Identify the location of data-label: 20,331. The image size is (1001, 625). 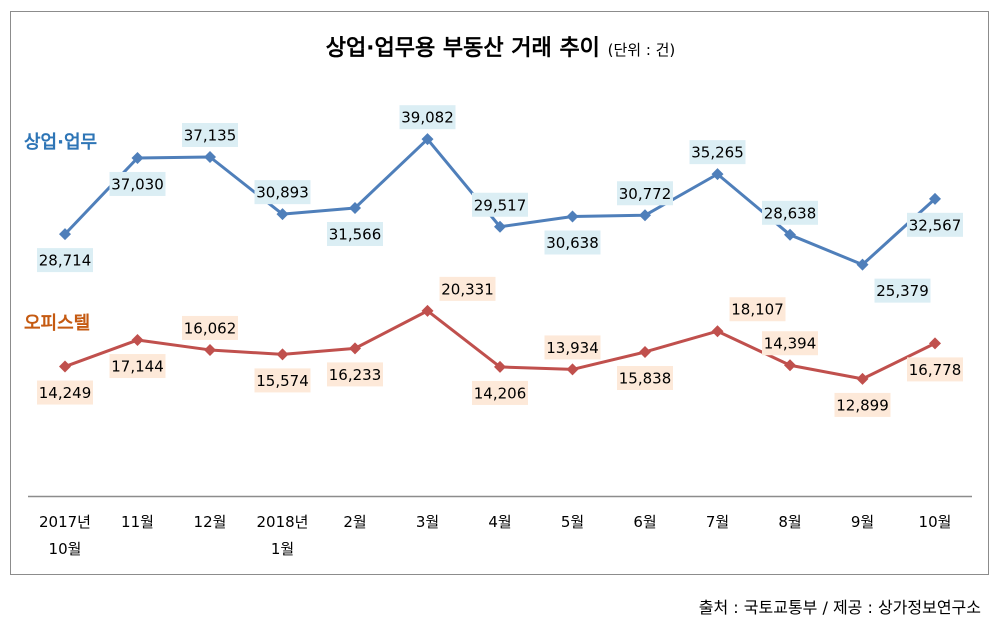
(467, 289).